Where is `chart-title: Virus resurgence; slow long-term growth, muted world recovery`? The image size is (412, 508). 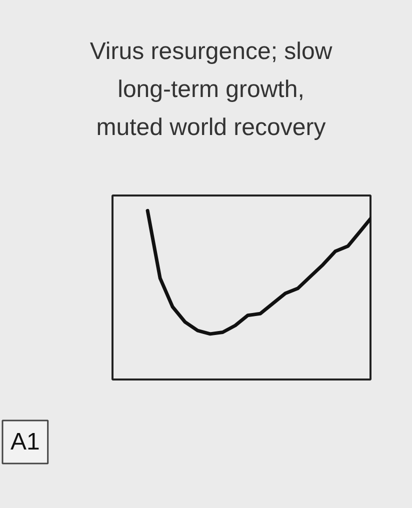
chart-title: Virus resurgence; slow long-term growth, muted world recovery is located at coordinates (211, 90).